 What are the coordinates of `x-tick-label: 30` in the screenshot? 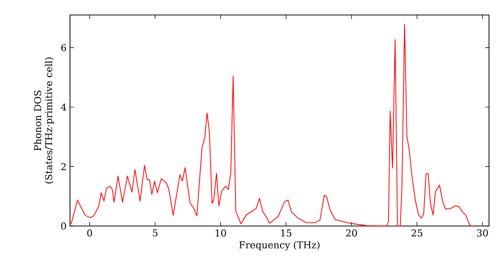 It's located at (482, 233).